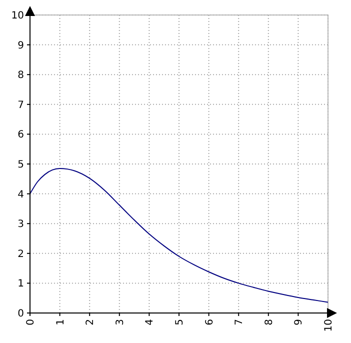 The width and height of the screenshot is (351, 343). What do you see at coordinates (299, 322) in the screenshot?
I see `x-tick-label: 9` at bounding box center [299, 322].